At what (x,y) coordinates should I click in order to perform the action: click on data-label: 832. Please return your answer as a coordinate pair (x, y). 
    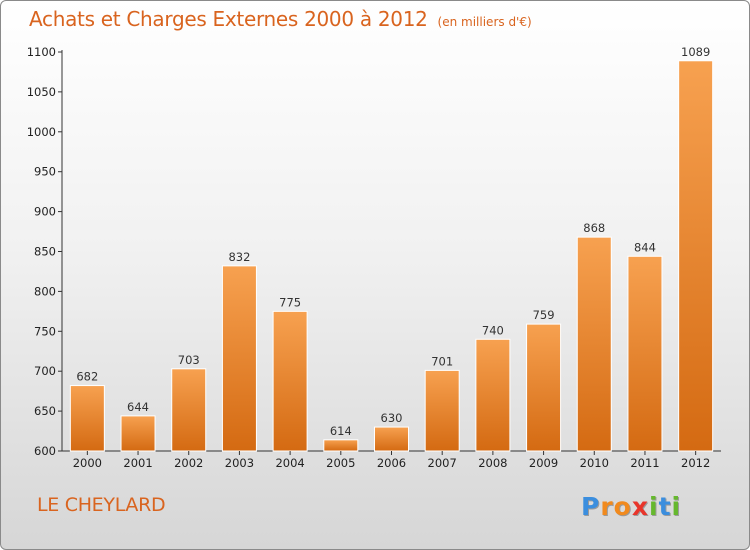
    Looking at the image, I should click on (239, 257).